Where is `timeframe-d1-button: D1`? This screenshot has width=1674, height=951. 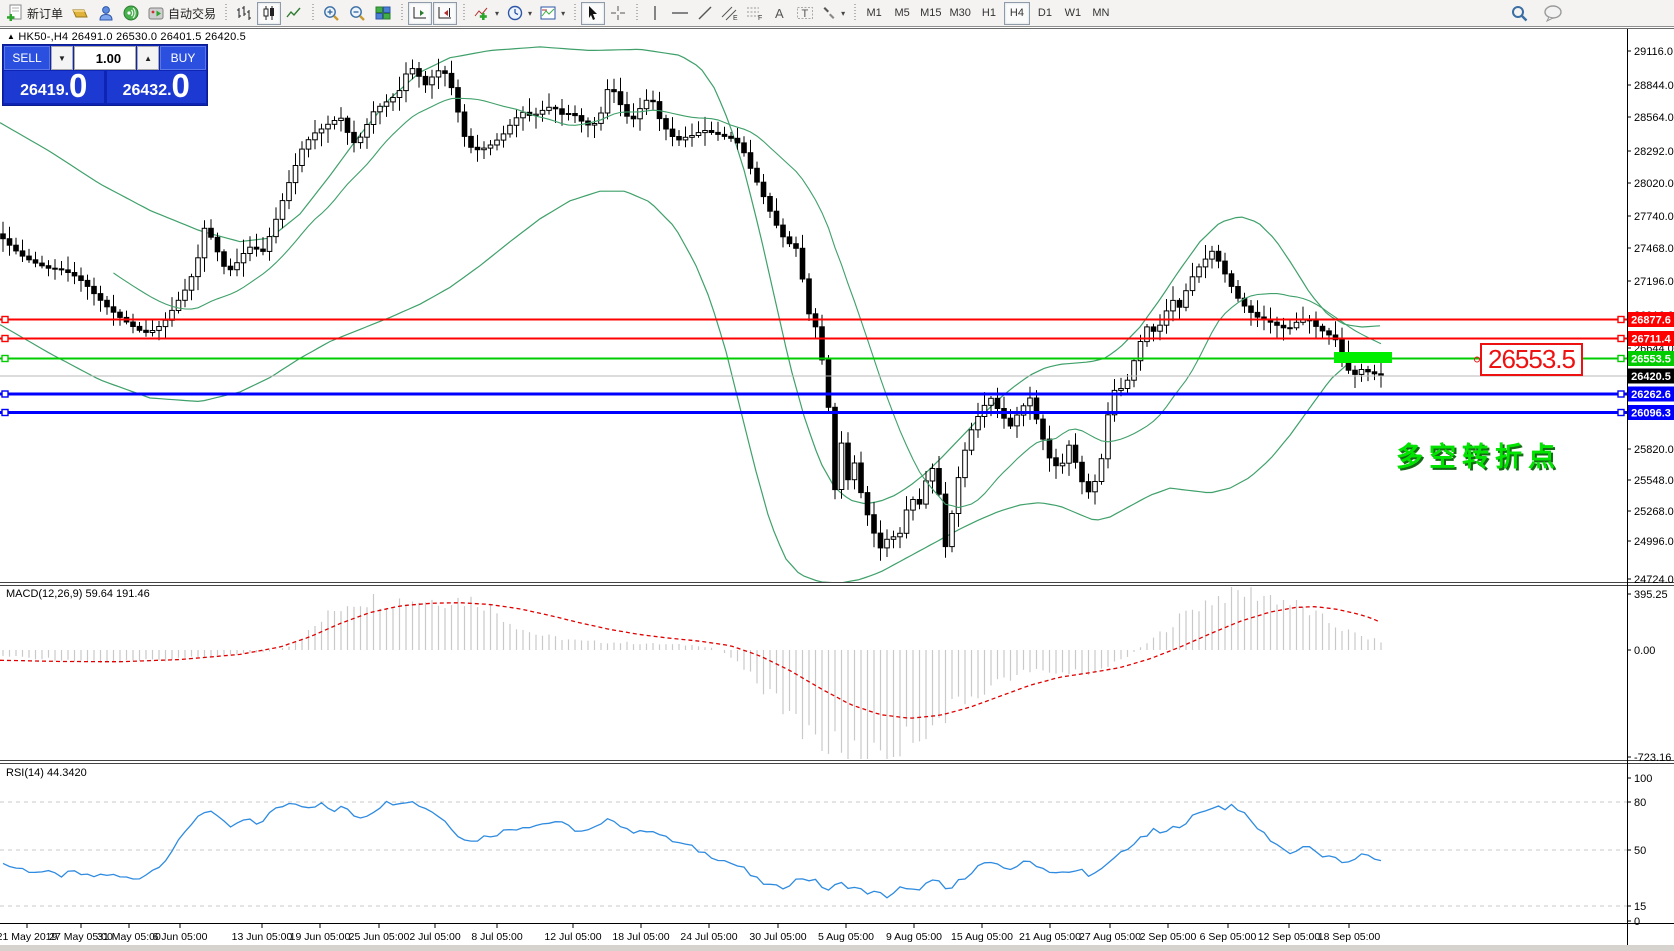
timeframe-d1-button: D1 is located at coordinates (1045, 13).